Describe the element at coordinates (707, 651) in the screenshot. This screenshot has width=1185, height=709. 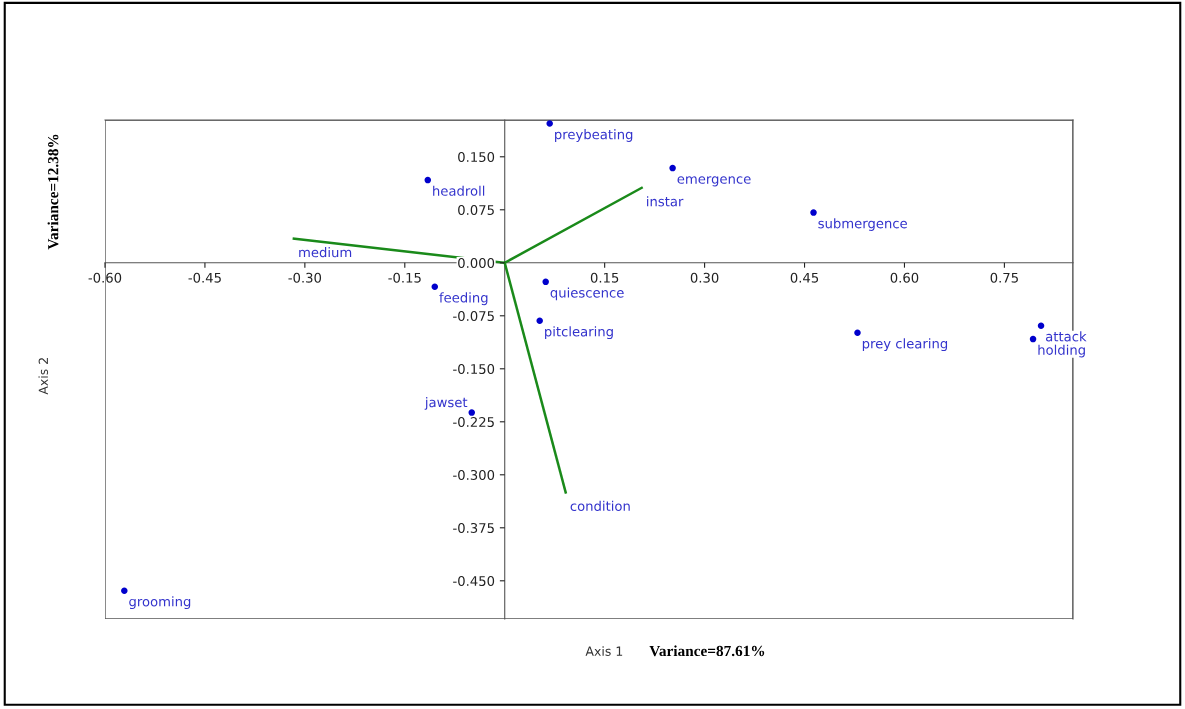
I see `text: Variance=87.61%` at that location.